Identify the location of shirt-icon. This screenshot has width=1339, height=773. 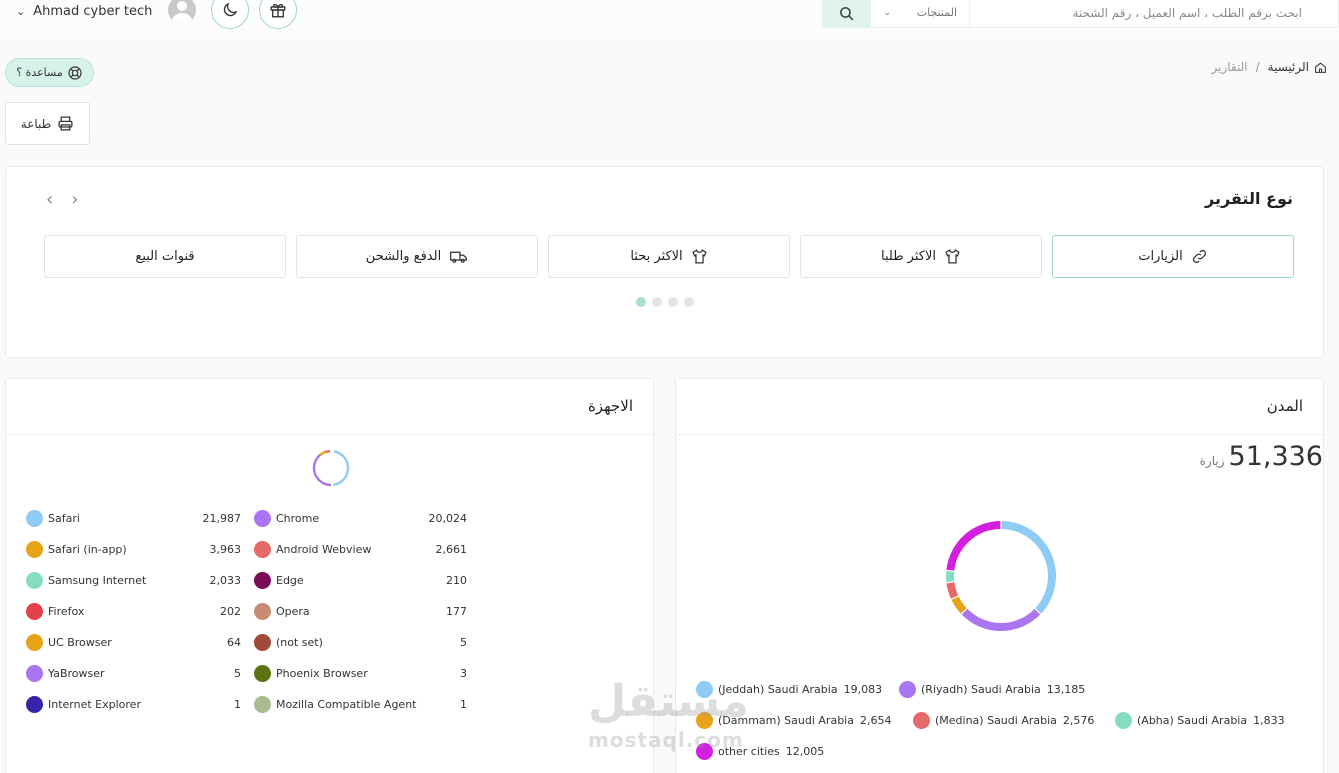
(699, 256).